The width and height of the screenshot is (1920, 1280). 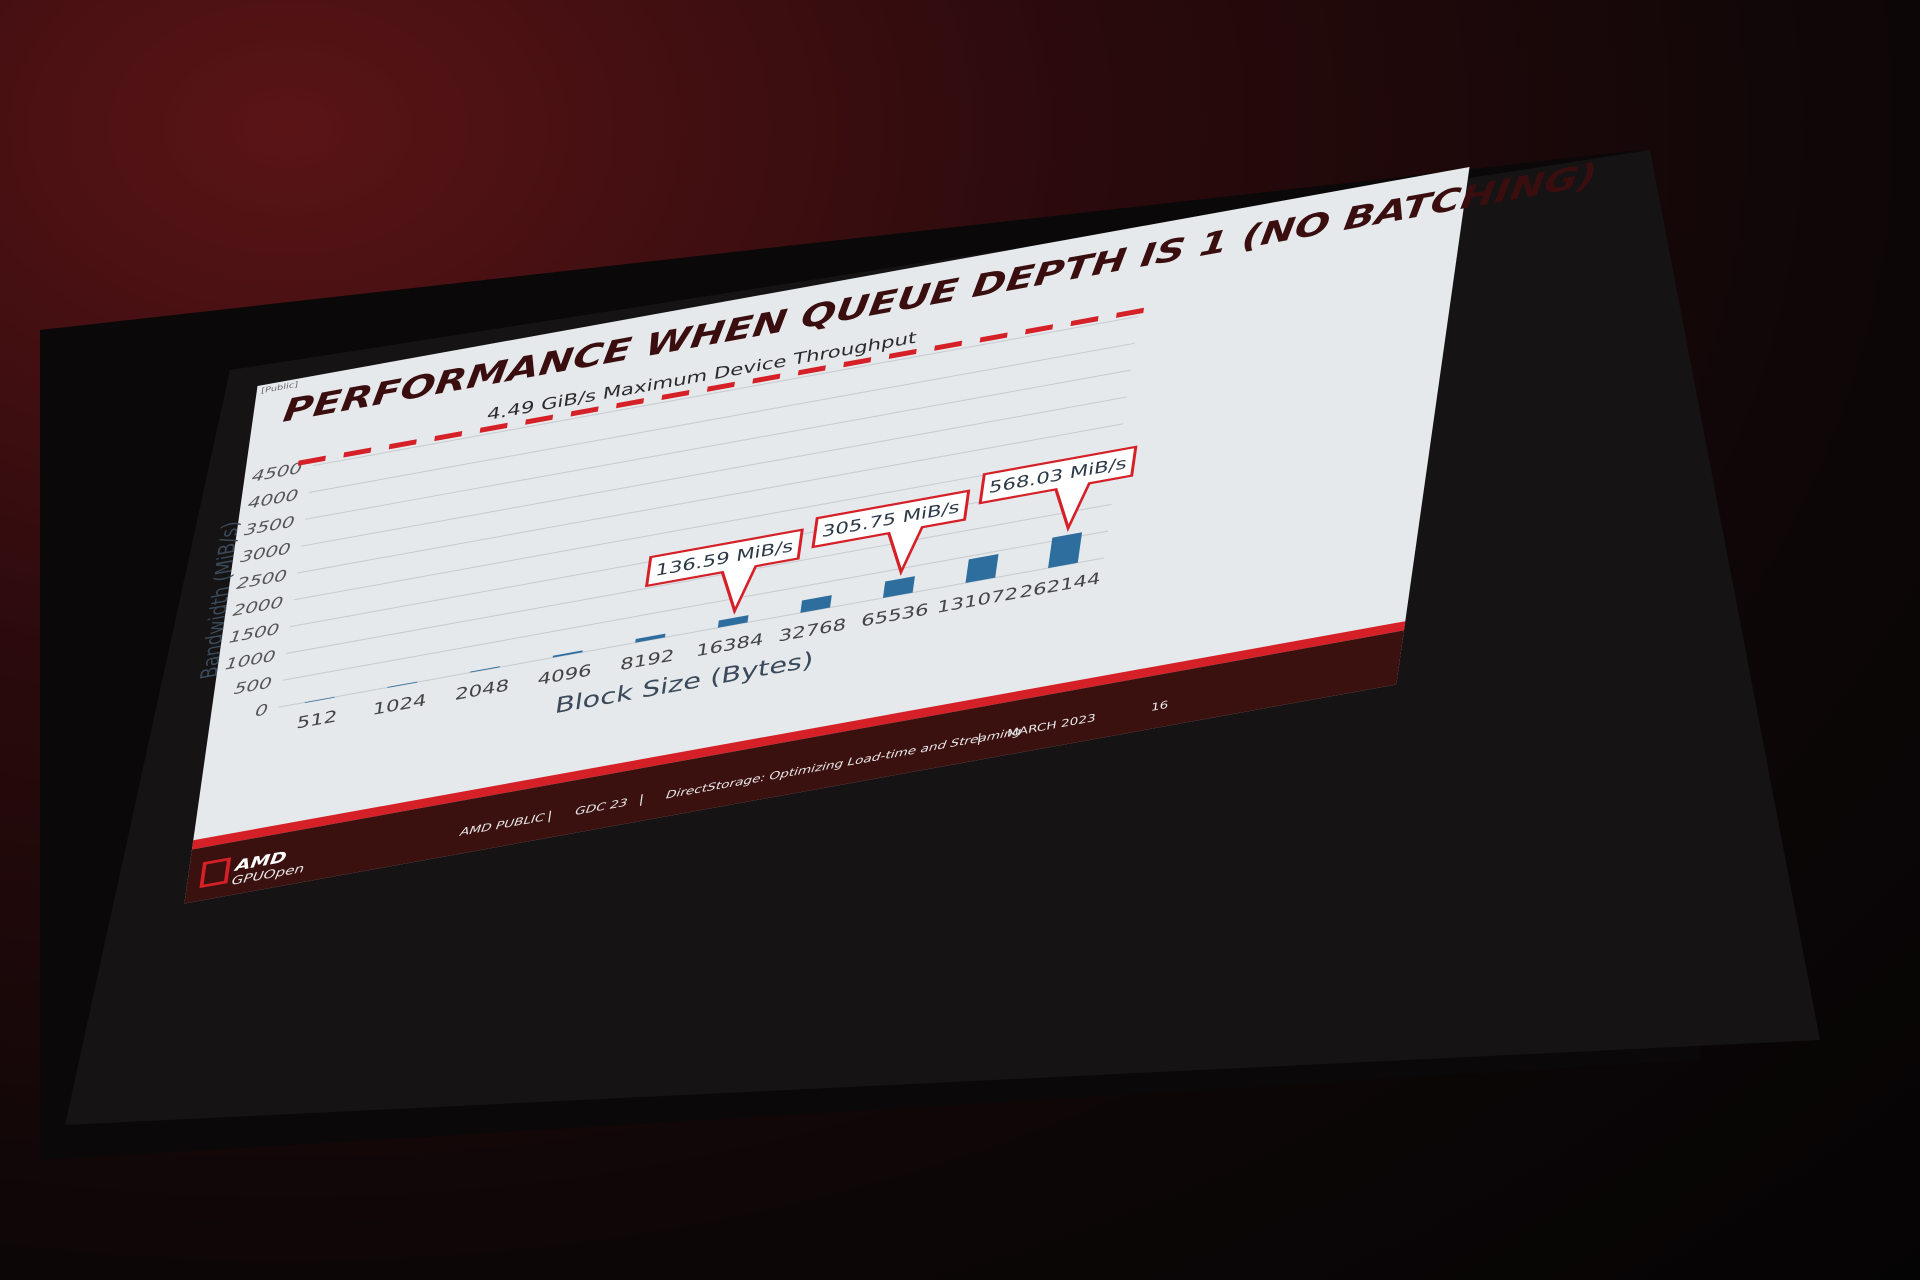 I want to click on y-tick-label: 500, so click(x=253, y=687).